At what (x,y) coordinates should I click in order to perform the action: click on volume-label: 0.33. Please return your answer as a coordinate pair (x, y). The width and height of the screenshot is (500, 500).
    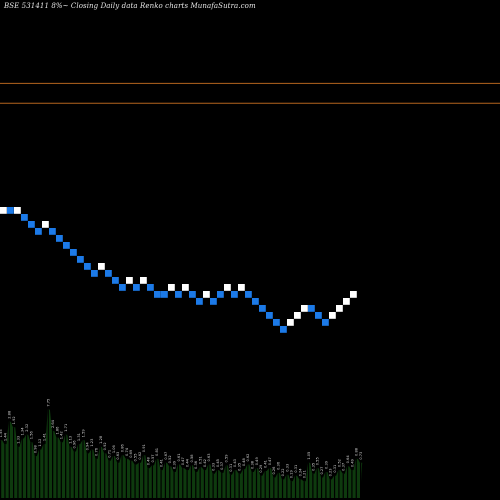
    Looking at the image, I should click on (214, 467).